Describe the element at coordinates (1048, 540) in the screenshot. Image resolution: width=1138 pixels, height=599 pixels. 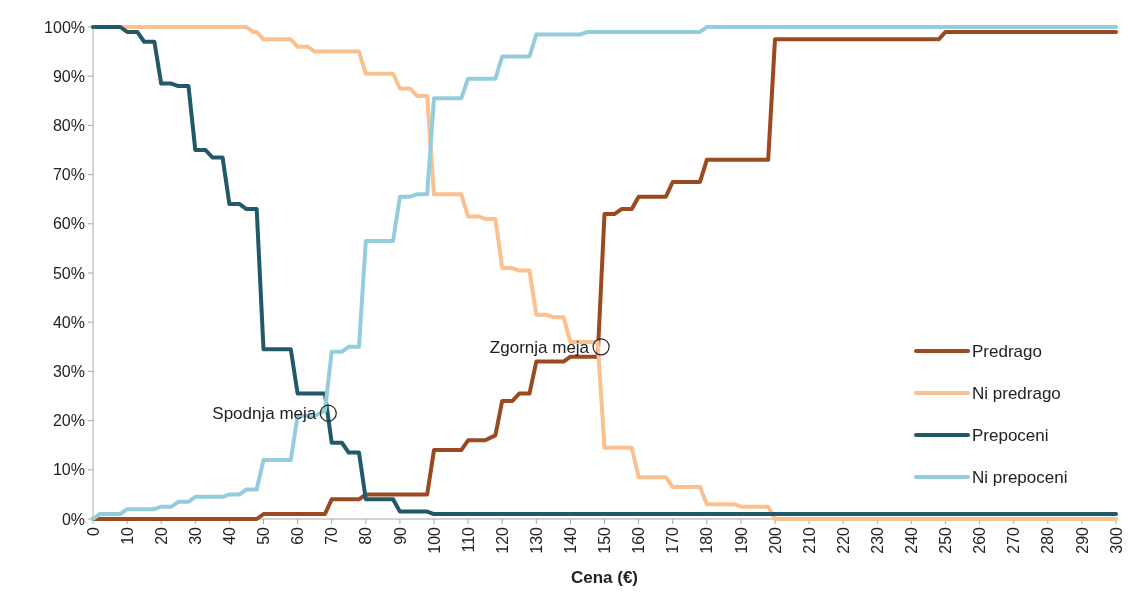
I see `x-tick-label: 280` at that location.